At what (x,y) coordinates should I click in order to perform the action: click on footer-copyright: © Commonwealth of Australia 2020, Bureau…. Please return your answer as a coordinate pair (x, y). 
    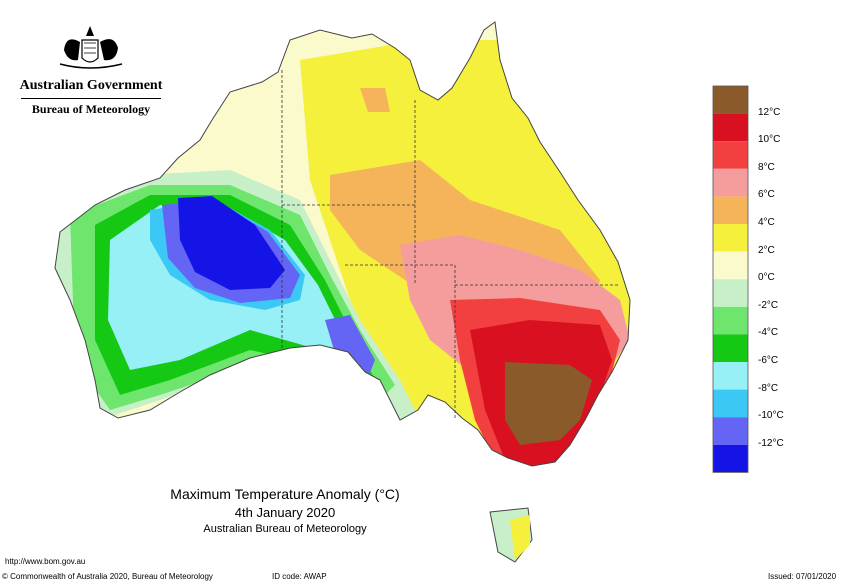
    Looking at the image, I should click on (107, 576).